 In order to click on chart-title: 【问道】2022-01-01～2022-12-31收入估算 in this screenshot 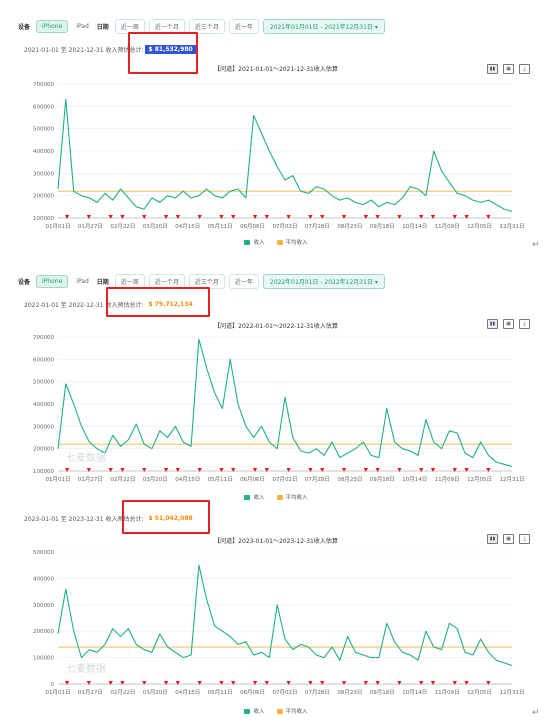, I will do `click(276, 326)`.